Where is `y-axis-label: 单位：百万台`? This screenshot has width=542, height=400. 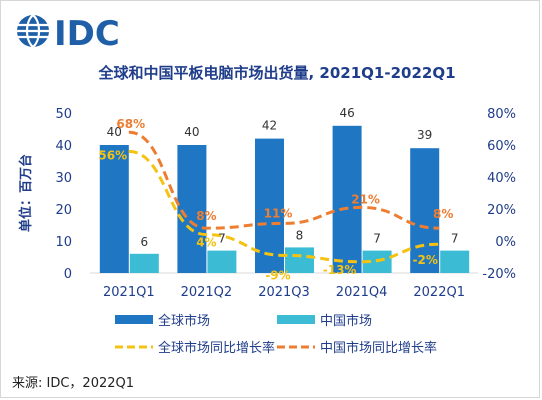 y-axis-label: 单位：百万台 is located at coordinates (26, 193).